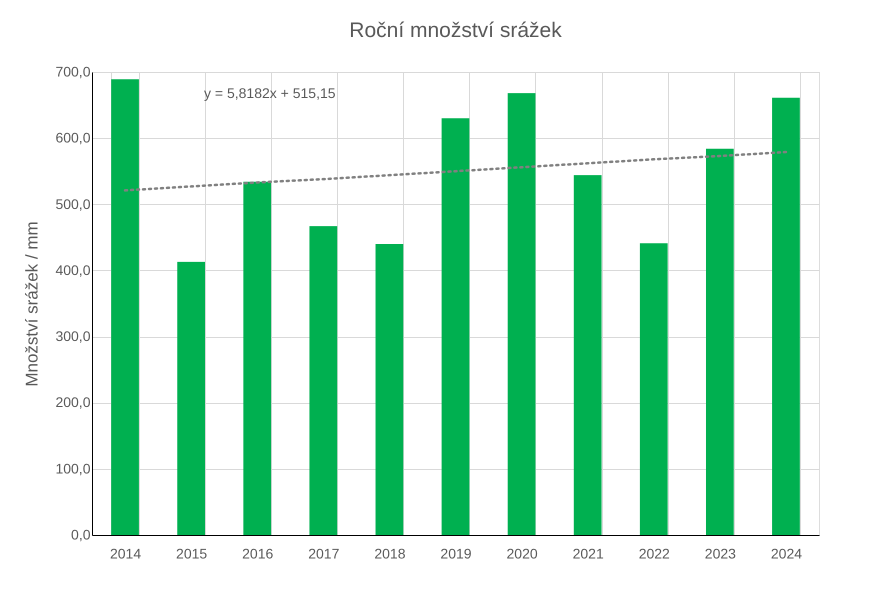 Image resolution: width=888 pixels, height=593 pixels. Describe the element at coordinates (720, 554) in the screenshot. I see `x-tick-label: 2023` at that location.